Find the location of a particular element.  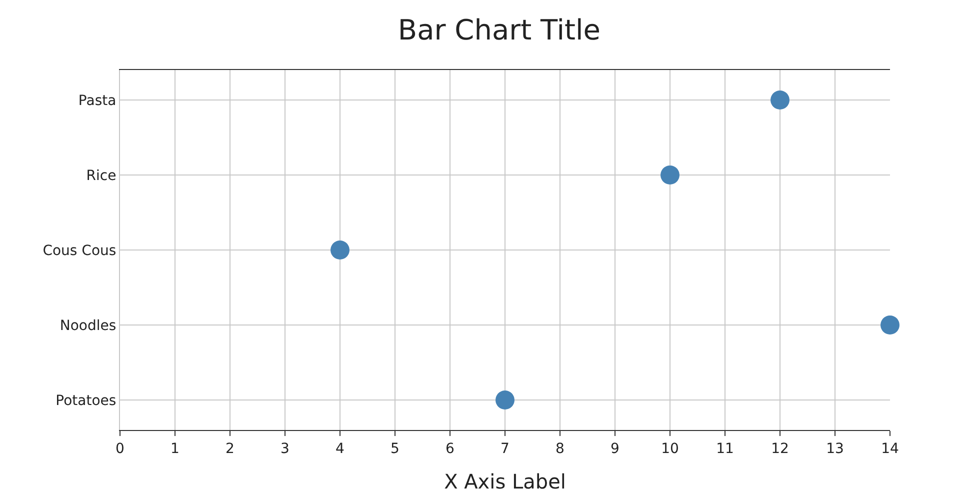

x-tick-label: 3 is located at coordinates (285, 448).